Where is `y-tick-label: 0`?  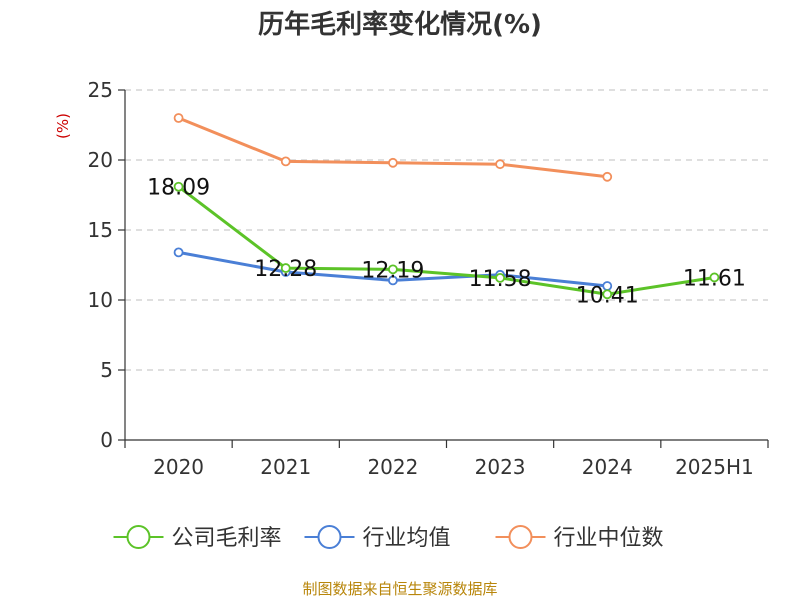 y-tick-label: 0 is located at coordinates (106, 440).